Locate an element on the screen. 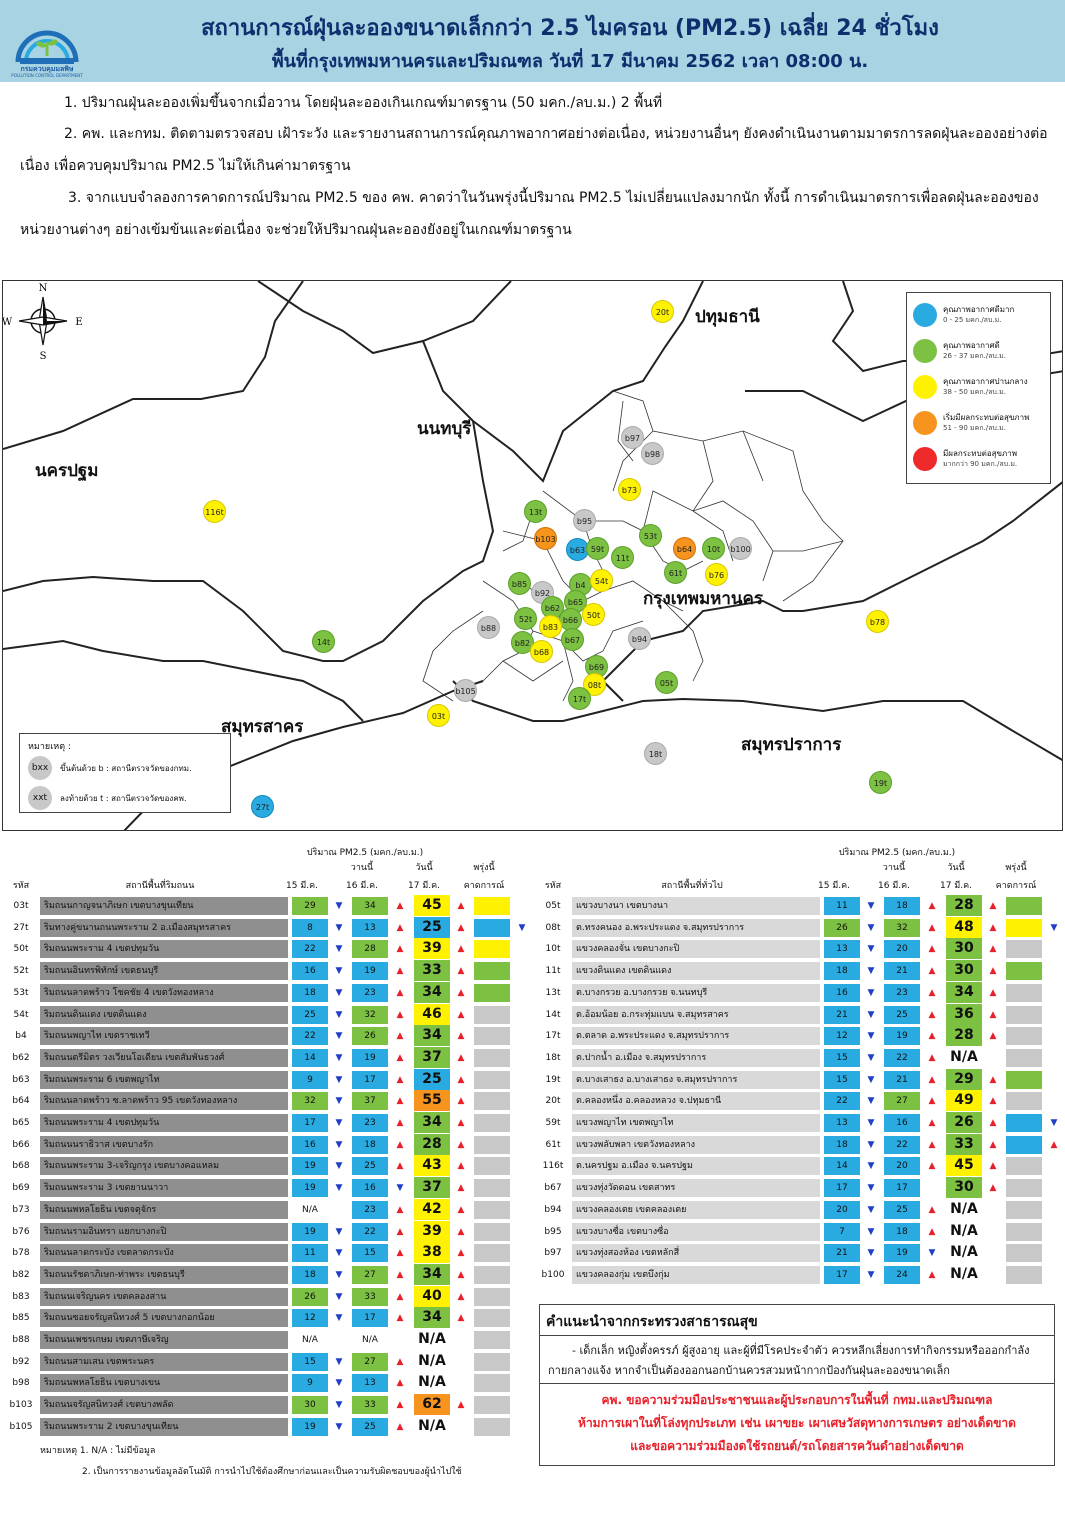 This screenshot has height=1536, width=1065. col-yesterday-right: วานนี้ is located at coordinates (894, 868).